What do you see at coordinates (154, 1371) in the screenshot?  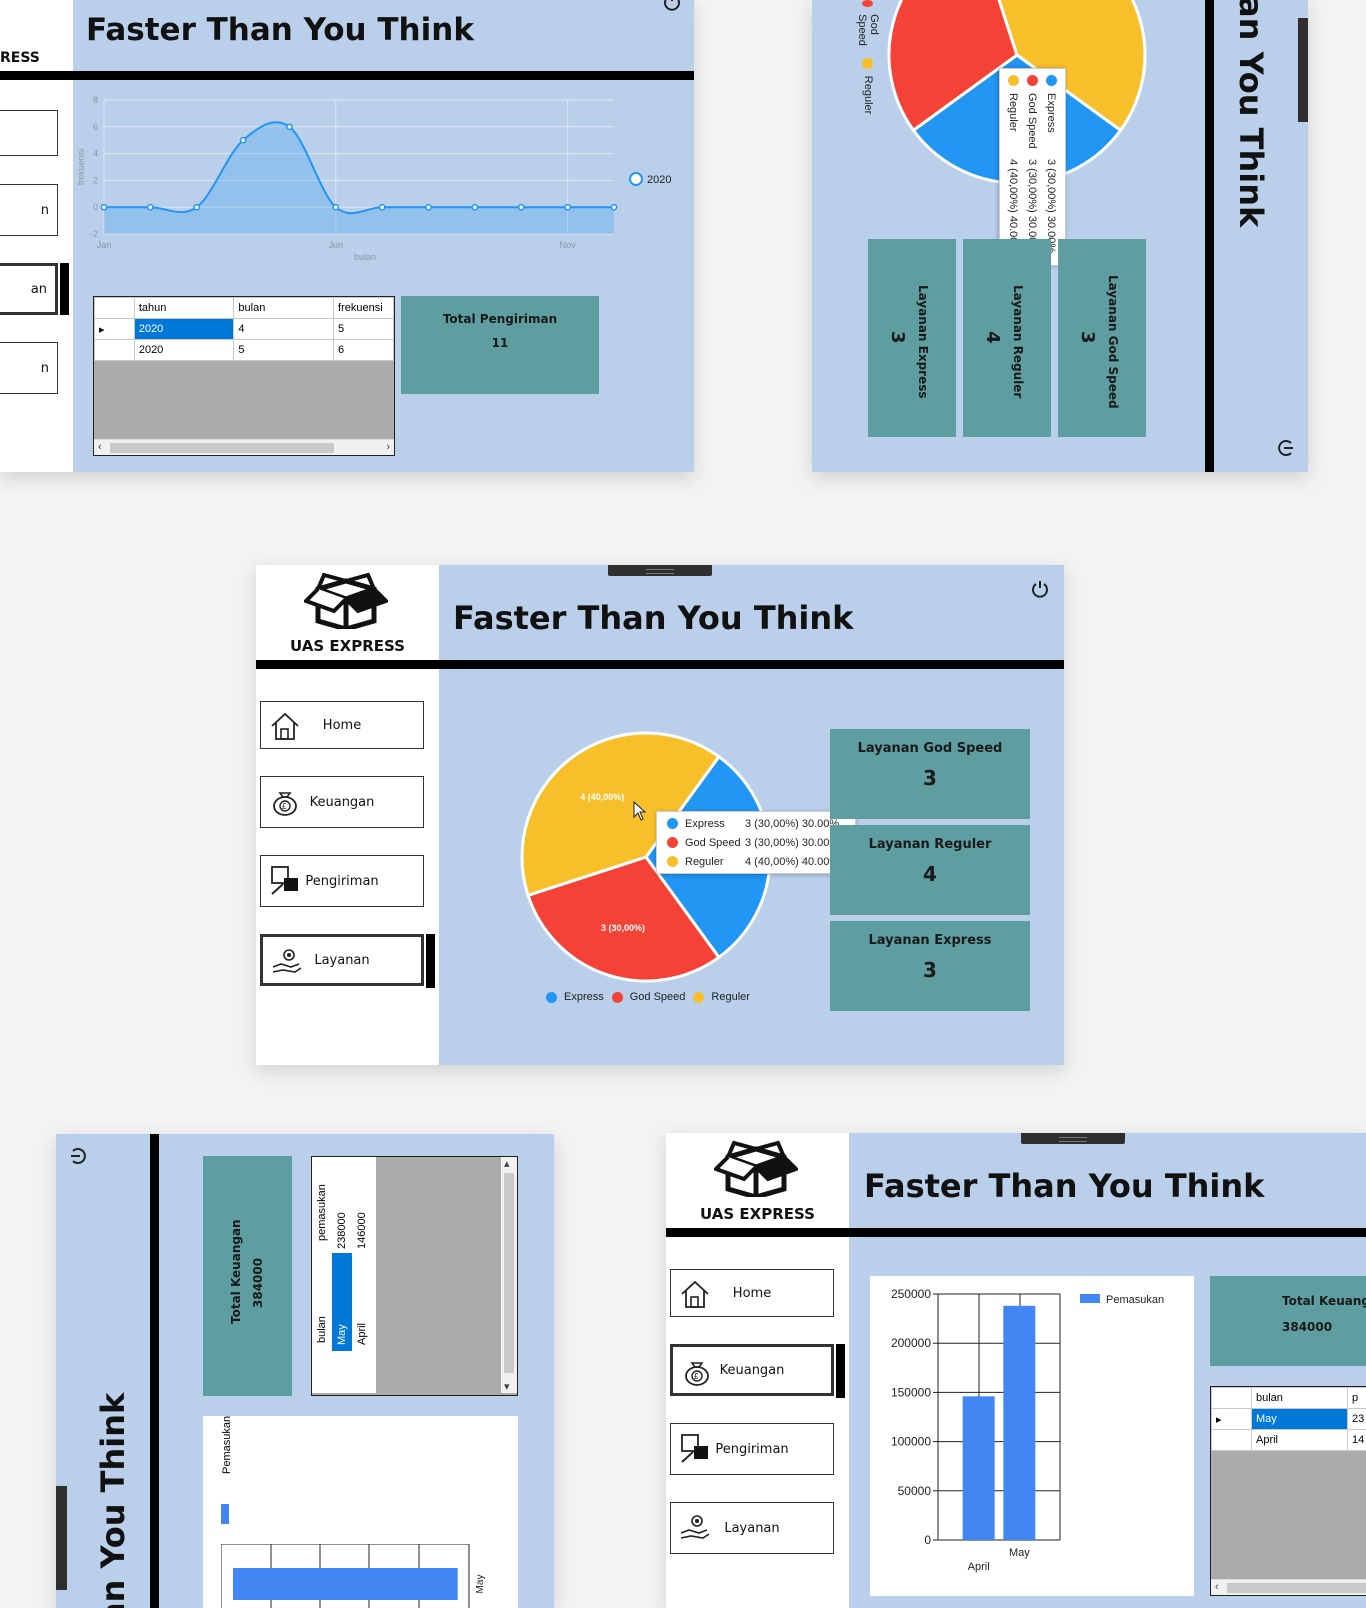 I see `header-rule-rotated` at bounding box center [154, 1371].